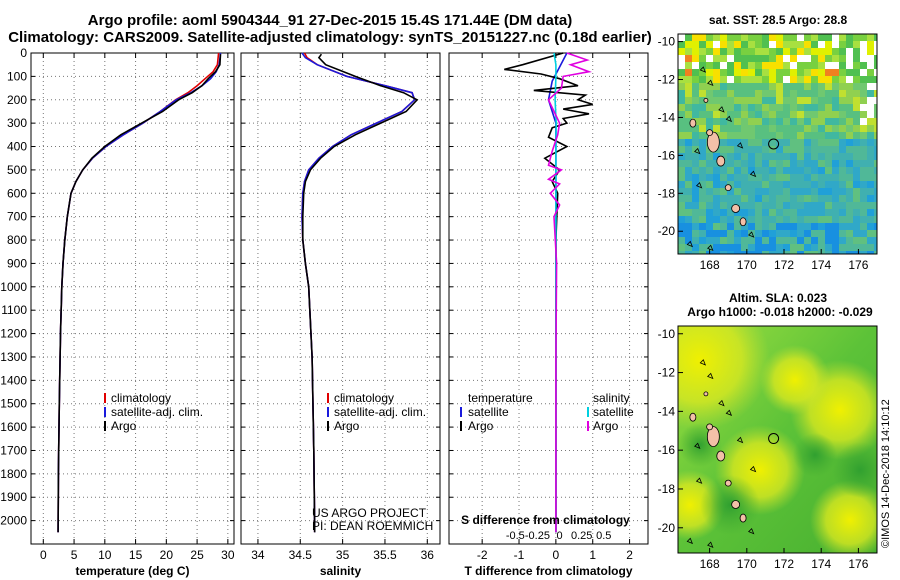 The image size is (900, 580). I want to click on lon-tick-label: 170, so click(747, 265).